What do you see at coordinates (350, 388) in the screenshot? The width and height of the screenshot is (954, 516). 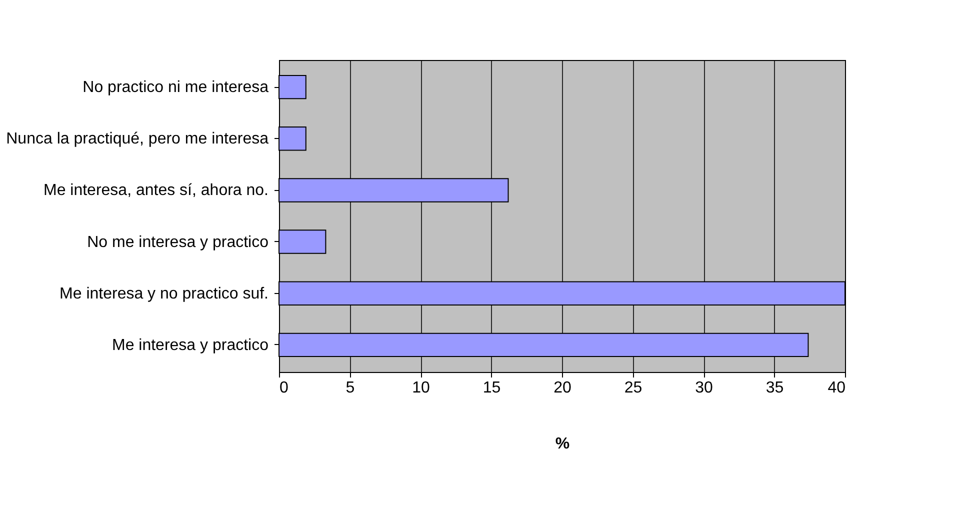 I see `x-tick-label: 5` at bounding box center [350, 388].